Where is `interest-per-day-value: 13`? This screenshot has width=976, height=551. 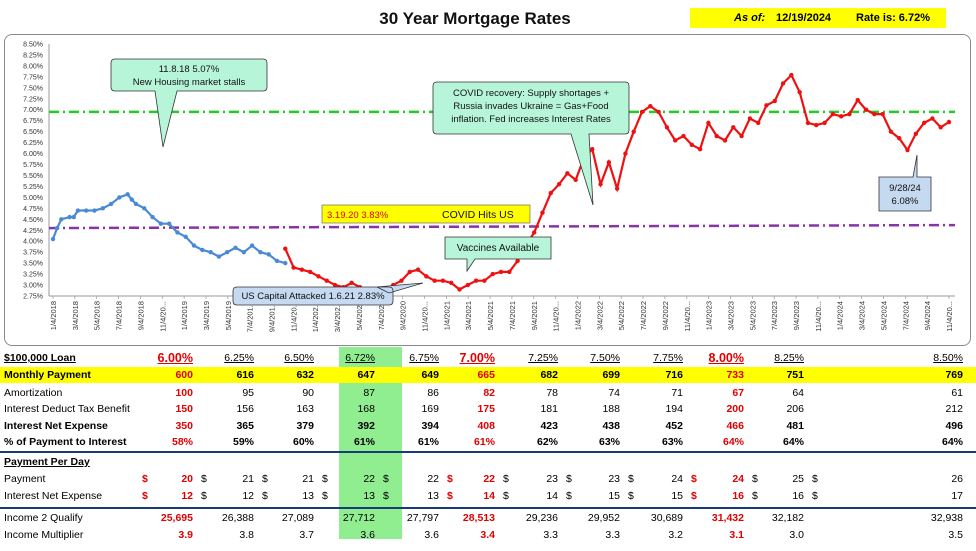 interest-per-day-value: 13 is located at coordinates (369, 496).